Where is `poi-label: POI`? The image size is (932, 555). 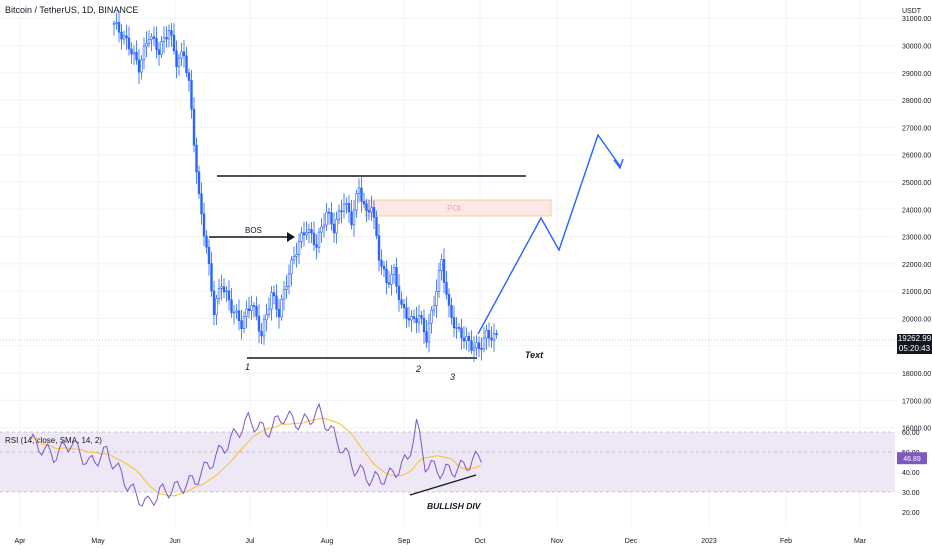 poi-label: POI is located at coordinates (454, 208).